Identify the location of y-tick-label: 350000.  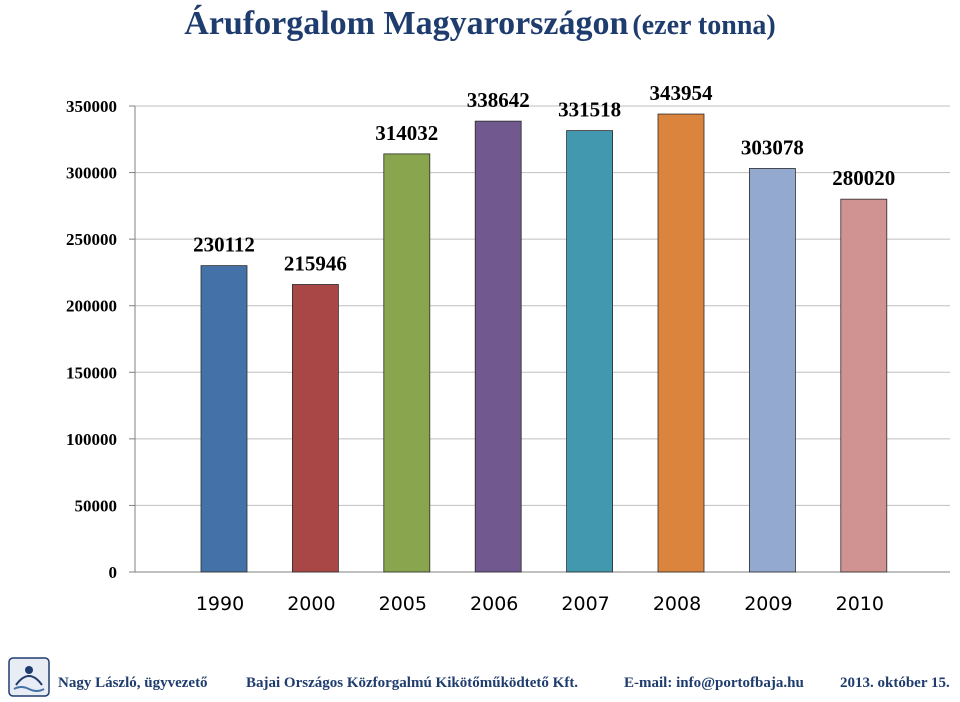
(91, 106).